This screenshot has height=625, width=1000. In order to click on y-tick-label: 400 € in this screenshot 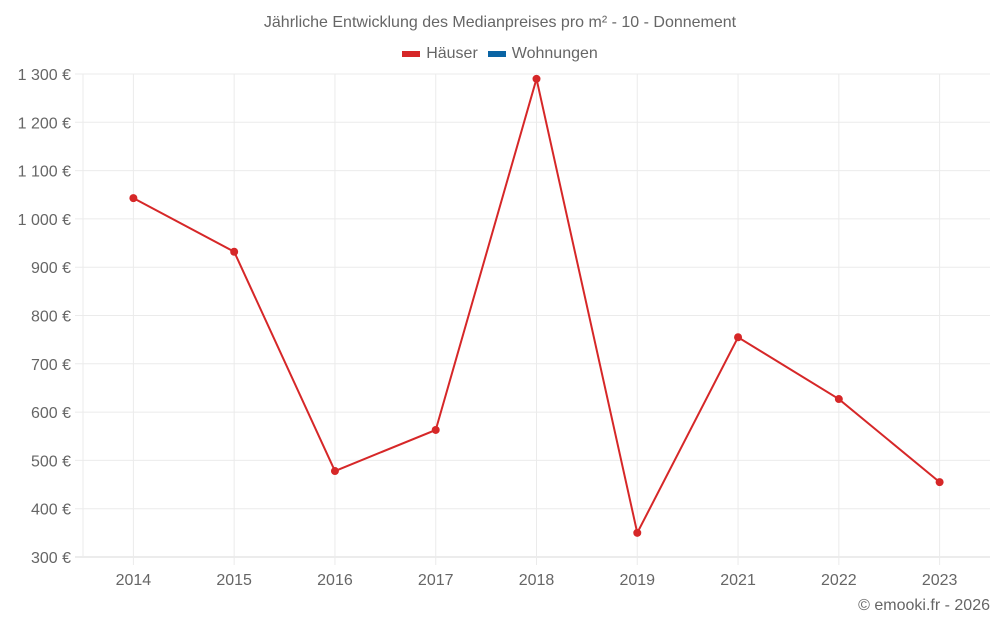, I will do `click(51, 510)`.